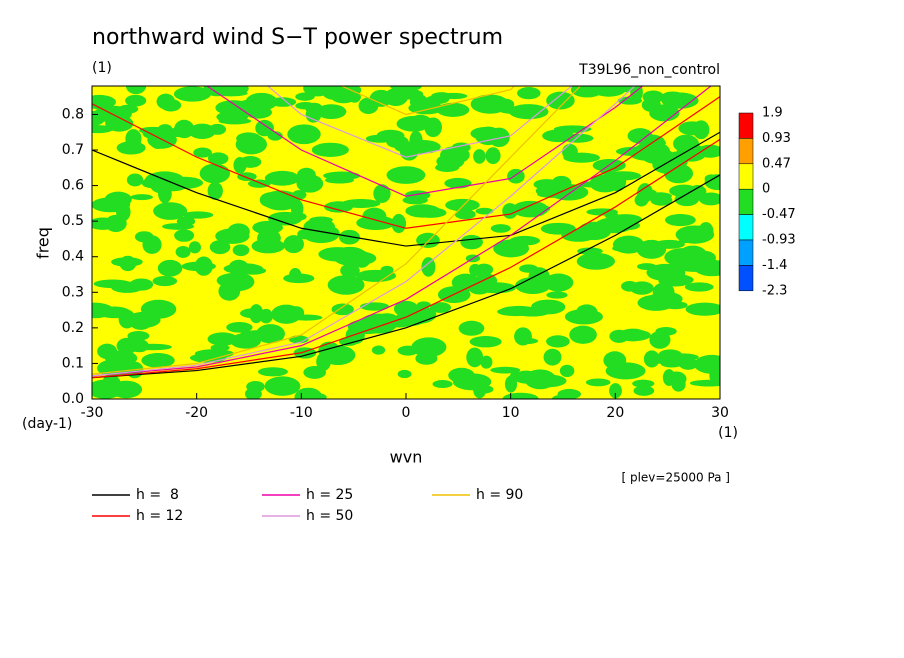  What do you see at coordinates (73, 114) in the screenshot?
I see `y-tick-label: 0.8` at bounding box center [73, 114].